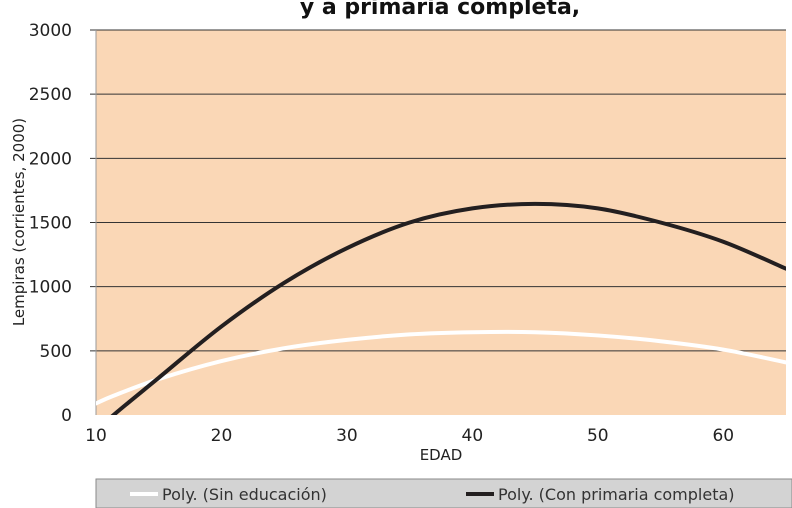 This screenshot has width=792, height=508. Describe the element at coordinates (50, 31) in the screenshot. I see `y-tick-label-3000: 3000` at that location.